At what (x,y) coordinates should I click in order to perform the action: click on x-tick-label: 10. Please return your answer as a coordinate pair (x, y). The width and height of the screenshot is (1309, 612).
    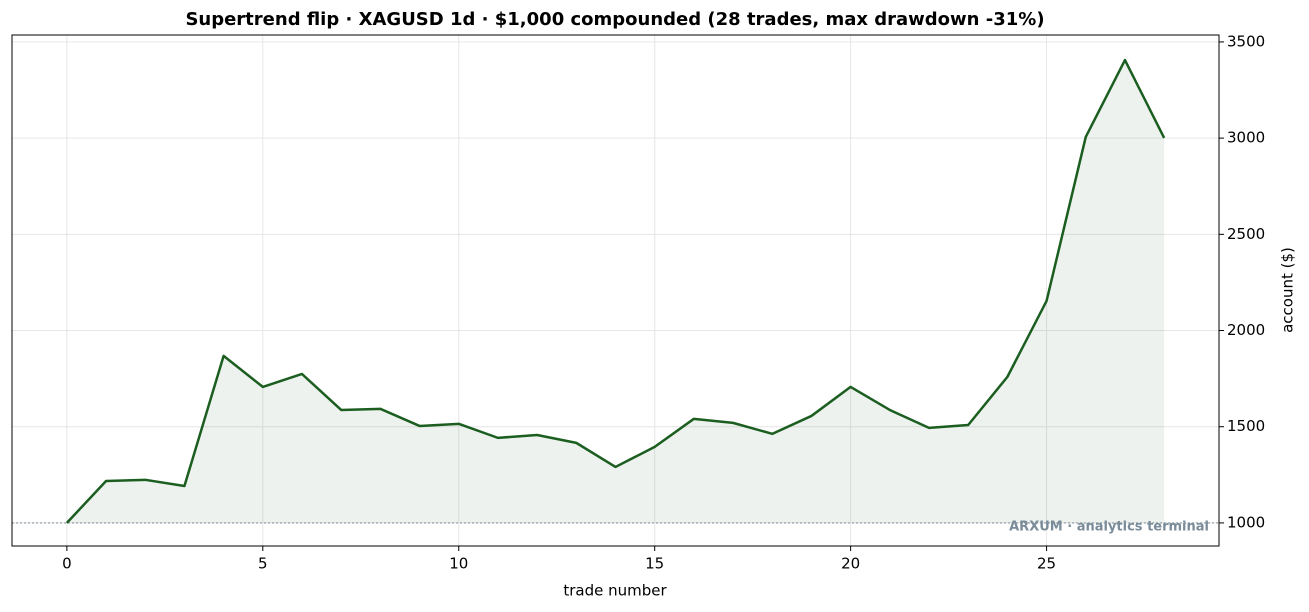
    Looking at the image, I should click on (458, 564).